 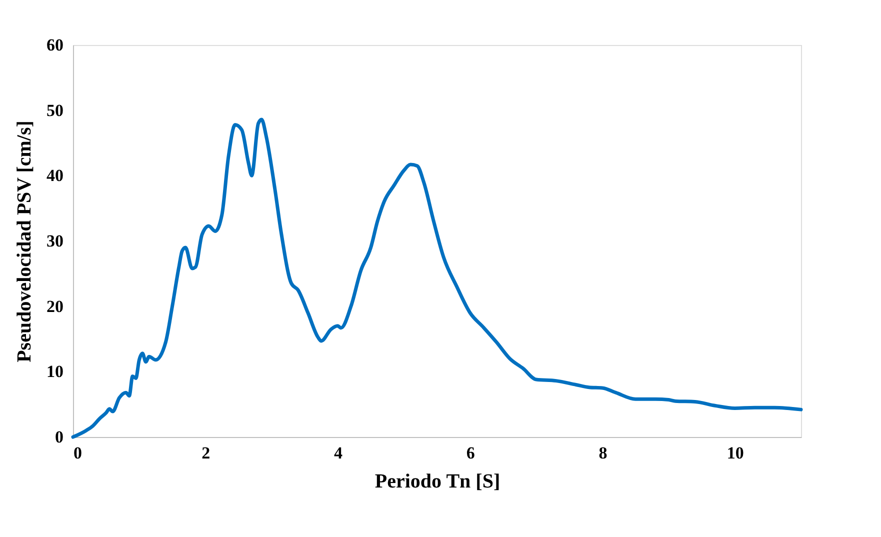 I want to click on y-axis-title: Pseudovelocidad PSV [cm/s], so click(x=25, y=241).